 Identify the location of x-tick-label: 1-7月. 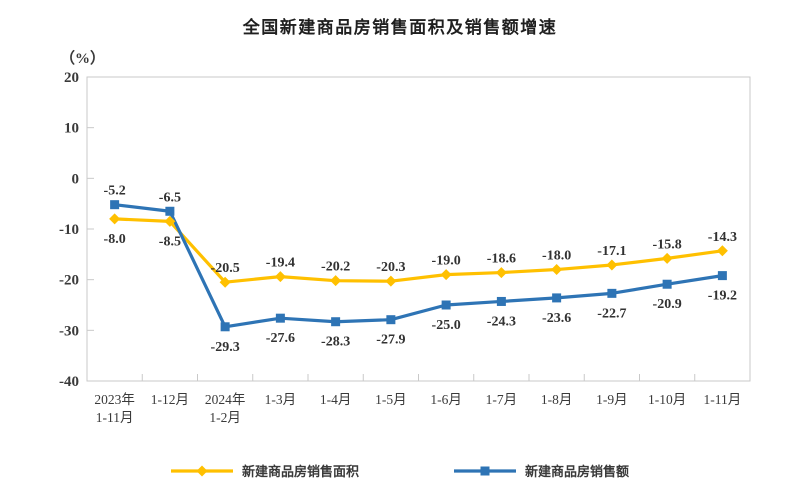
(502, 399).